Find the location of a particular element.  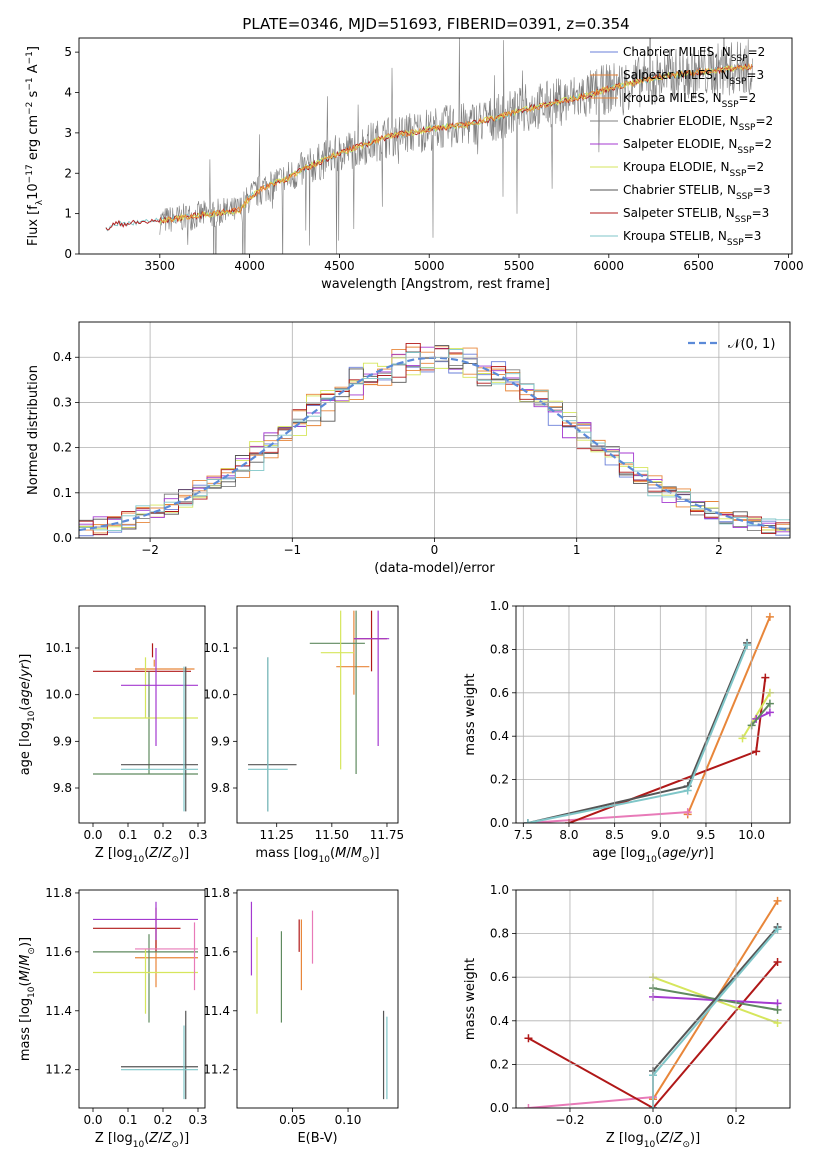

x-tick-label: 11.75 is located at coordinates (387, 835).